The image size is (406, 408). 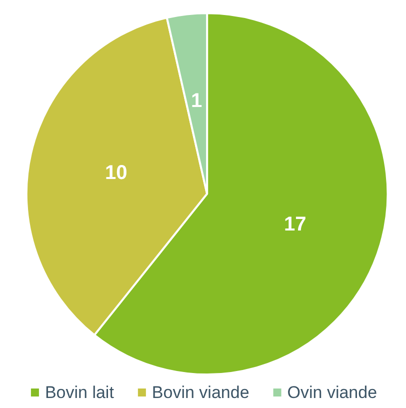 What do you see at coordinates (116, 173) in the screenshot?
I see `data-label: 10` at bounding box center [116, 173].